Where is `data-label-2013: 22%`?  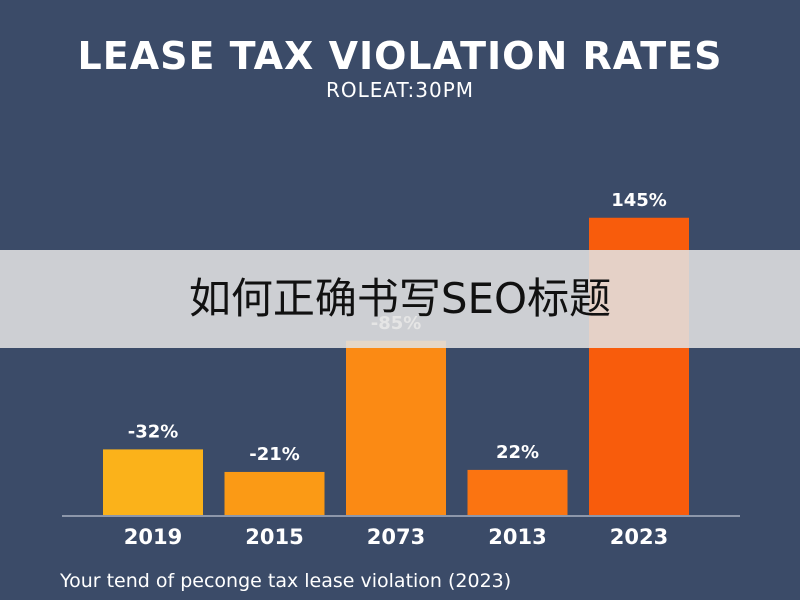 data-label-2013: 22% is located at coordinates (517, 452).